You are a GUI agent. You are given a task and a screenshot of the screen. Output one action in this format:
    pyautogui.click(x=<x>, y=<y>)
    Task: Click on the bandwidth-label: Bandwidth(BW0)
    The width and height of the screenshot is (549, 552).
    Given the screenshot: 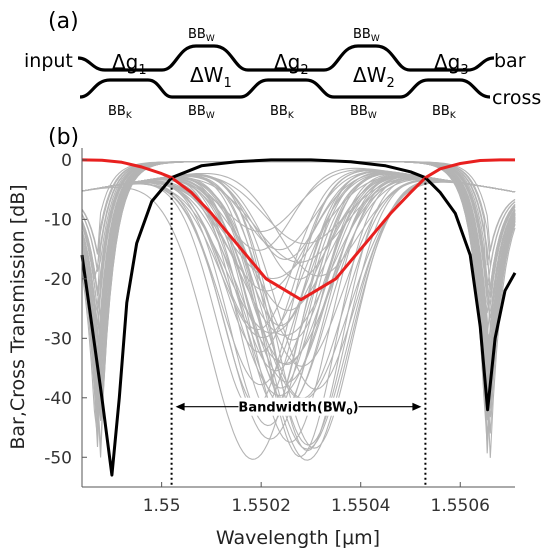 What is the action you would take?
    pyautogui.click(x=298, y=409)
    